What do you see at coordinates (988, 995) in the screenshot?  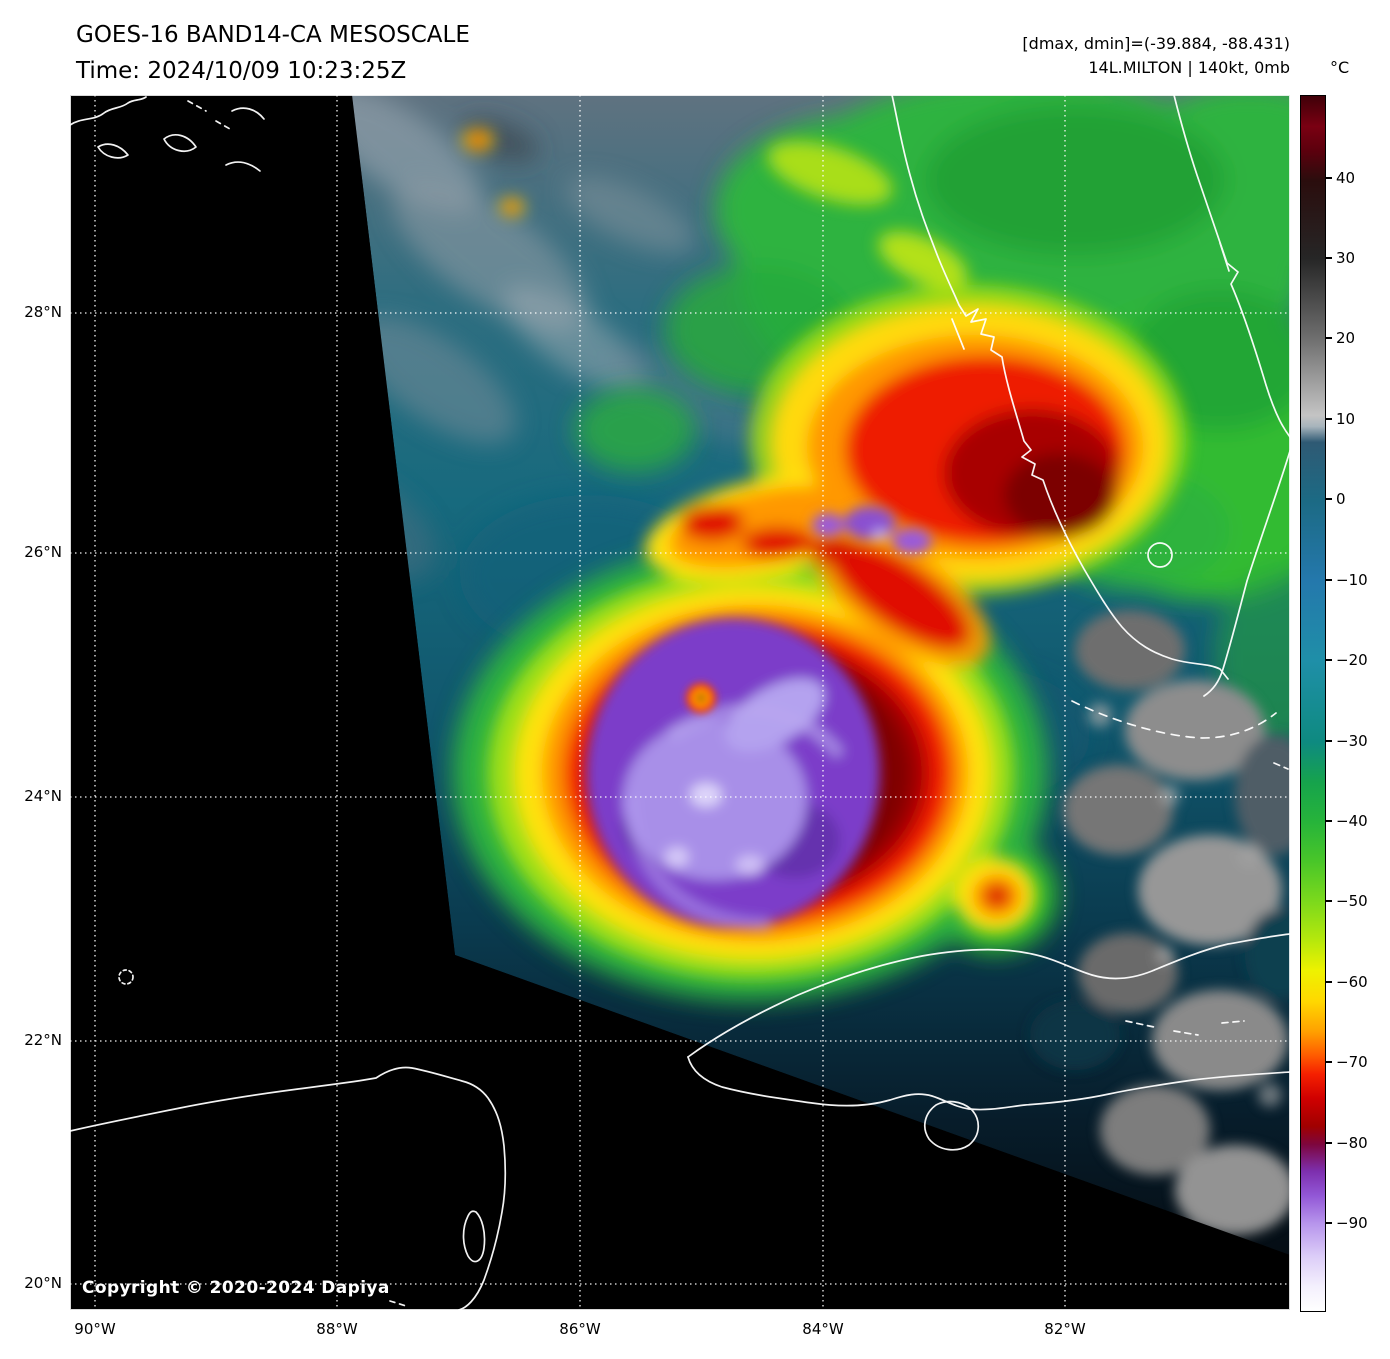 I see `cuba-coastline` at bounding box center [988, 995].